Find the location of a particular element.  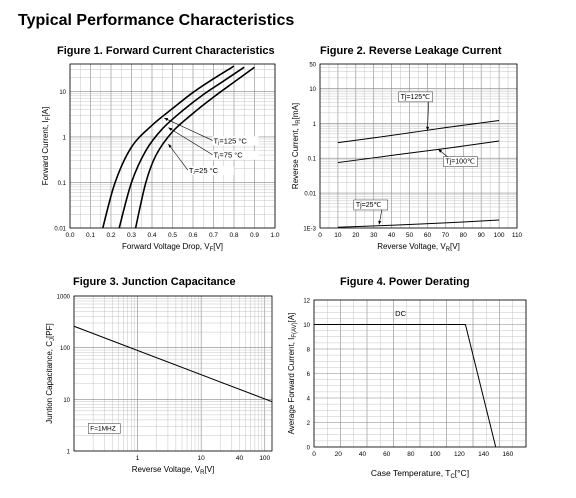

y-tick-label: 8 is located at coordinates (309, 351).